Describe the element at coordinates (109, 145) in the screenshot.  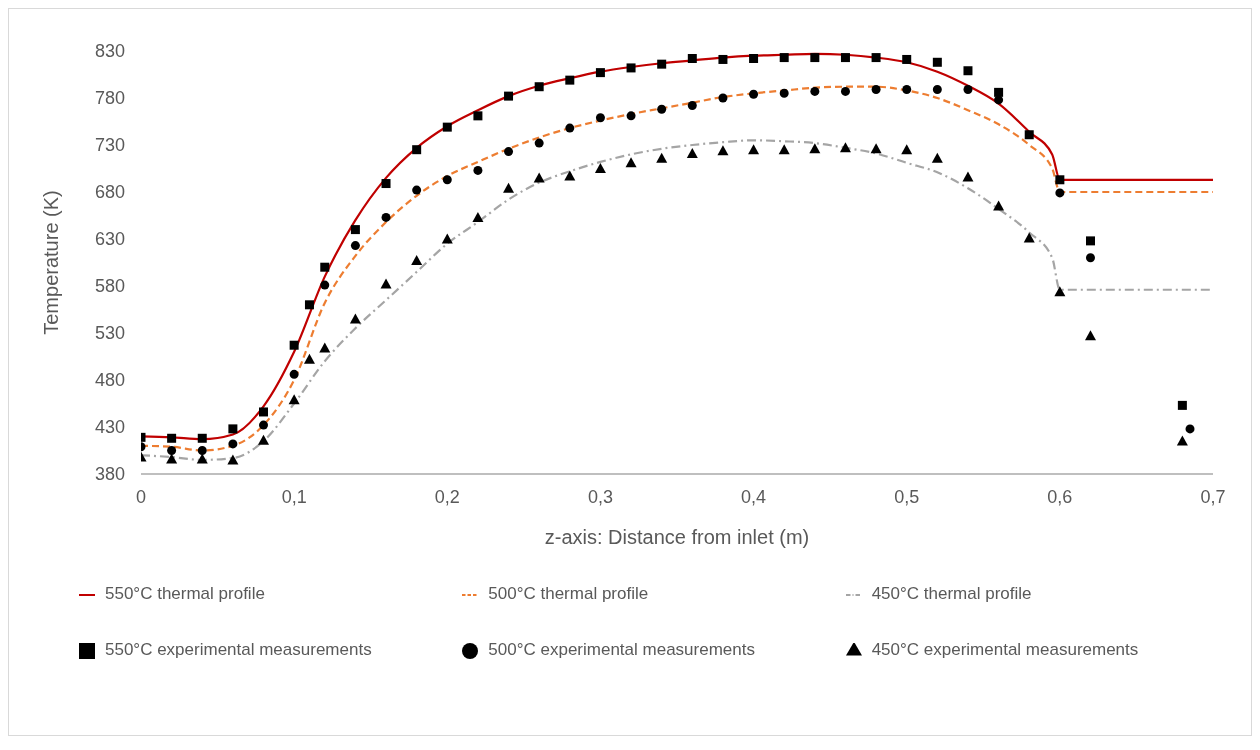
I see `y-tick-label: 730` at that location.